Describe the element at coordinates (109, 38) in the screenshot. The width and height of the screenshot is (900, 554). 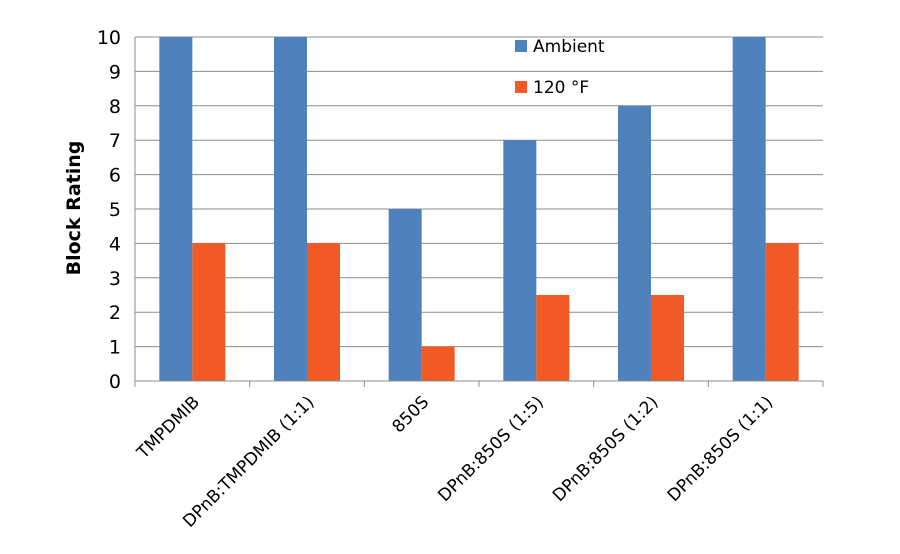
I see `y-tick-label: 10` at that location.